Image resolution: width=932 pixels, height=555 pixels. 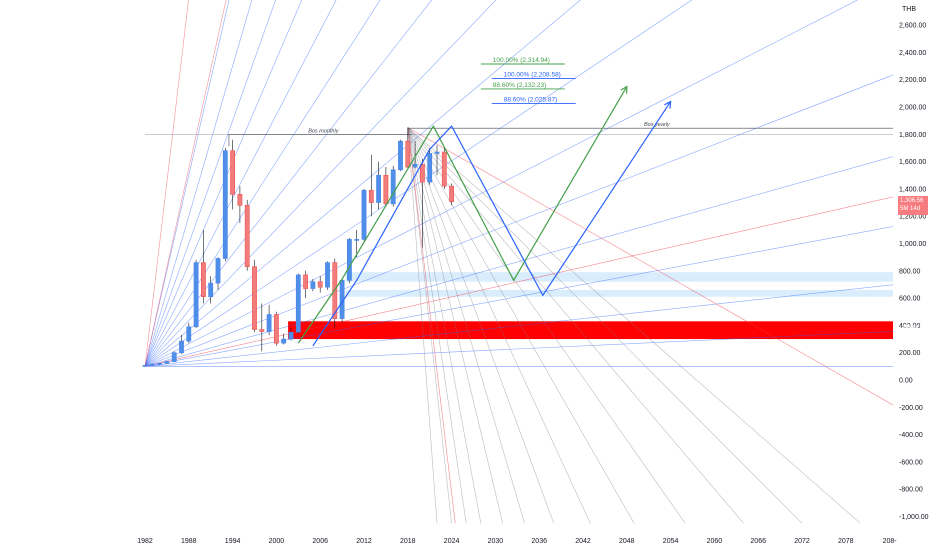 I want to click on x-tick-label: 2054, so click(x=671, y=541).